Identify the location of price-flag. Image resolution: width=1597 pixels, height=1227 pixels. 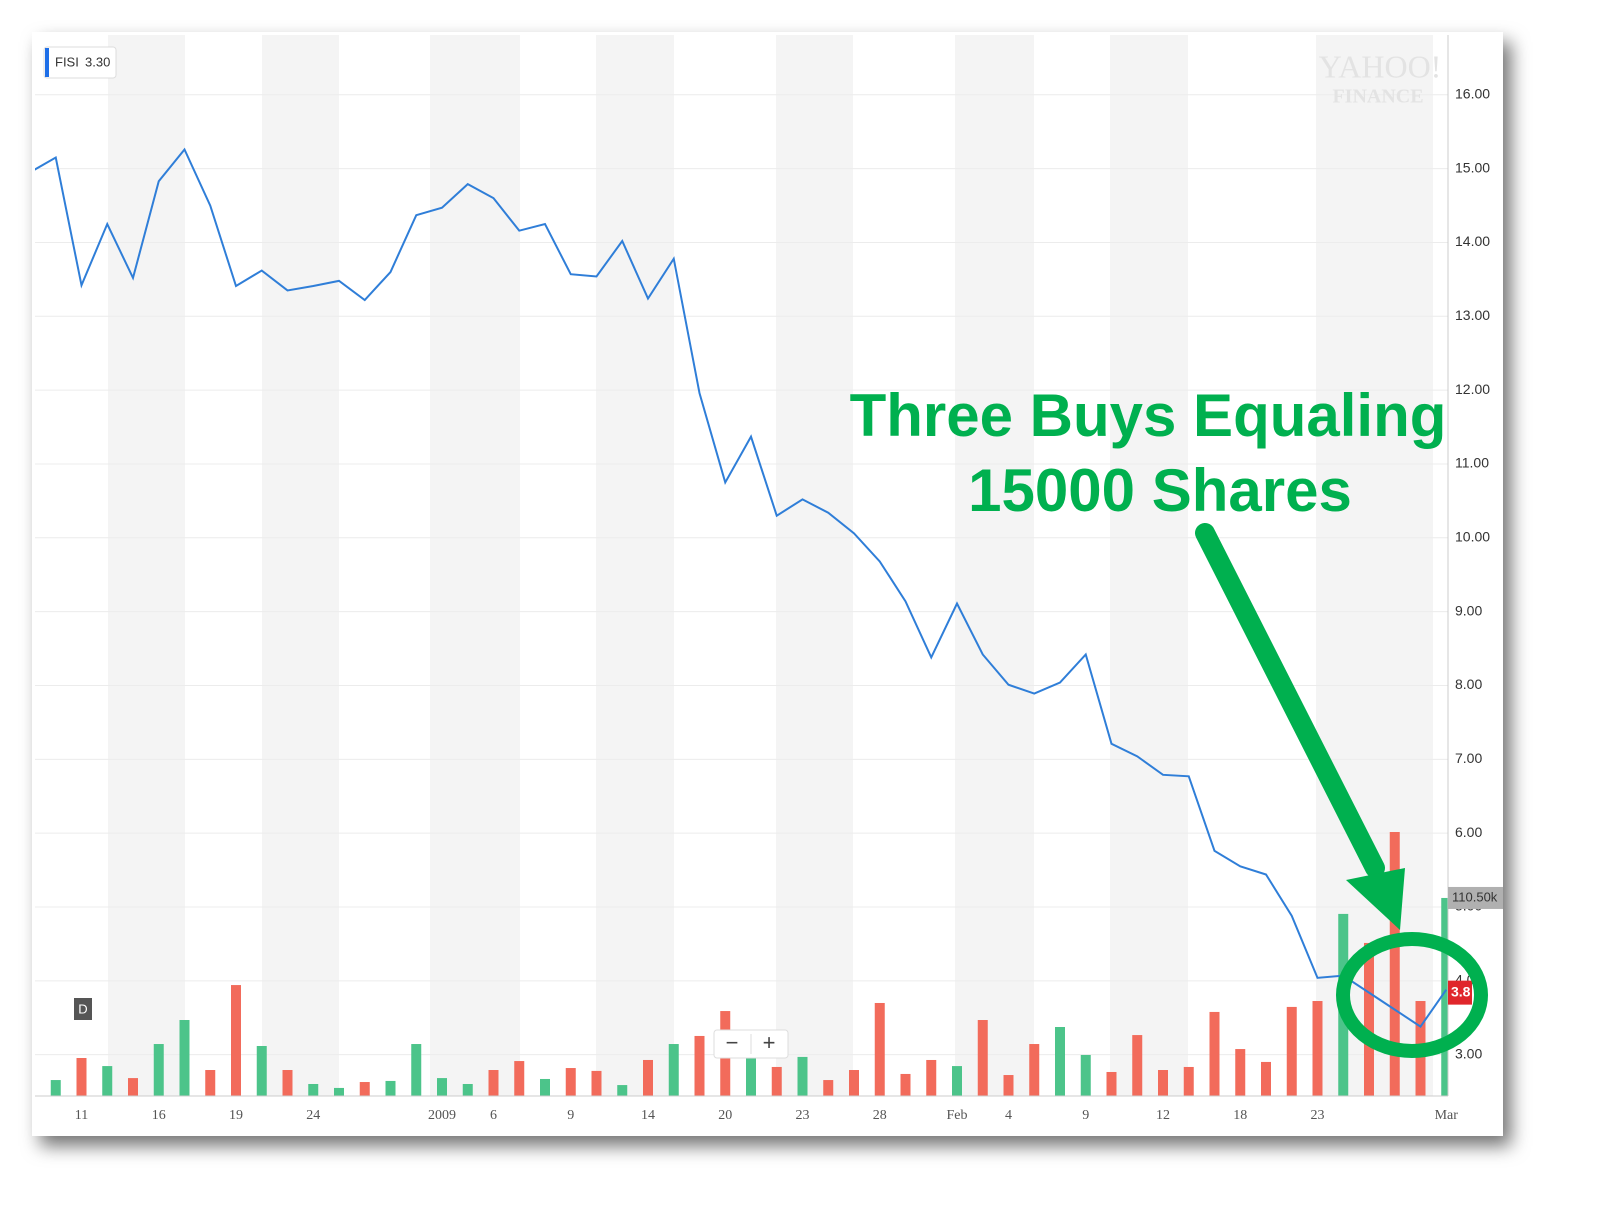
(1460, 992).